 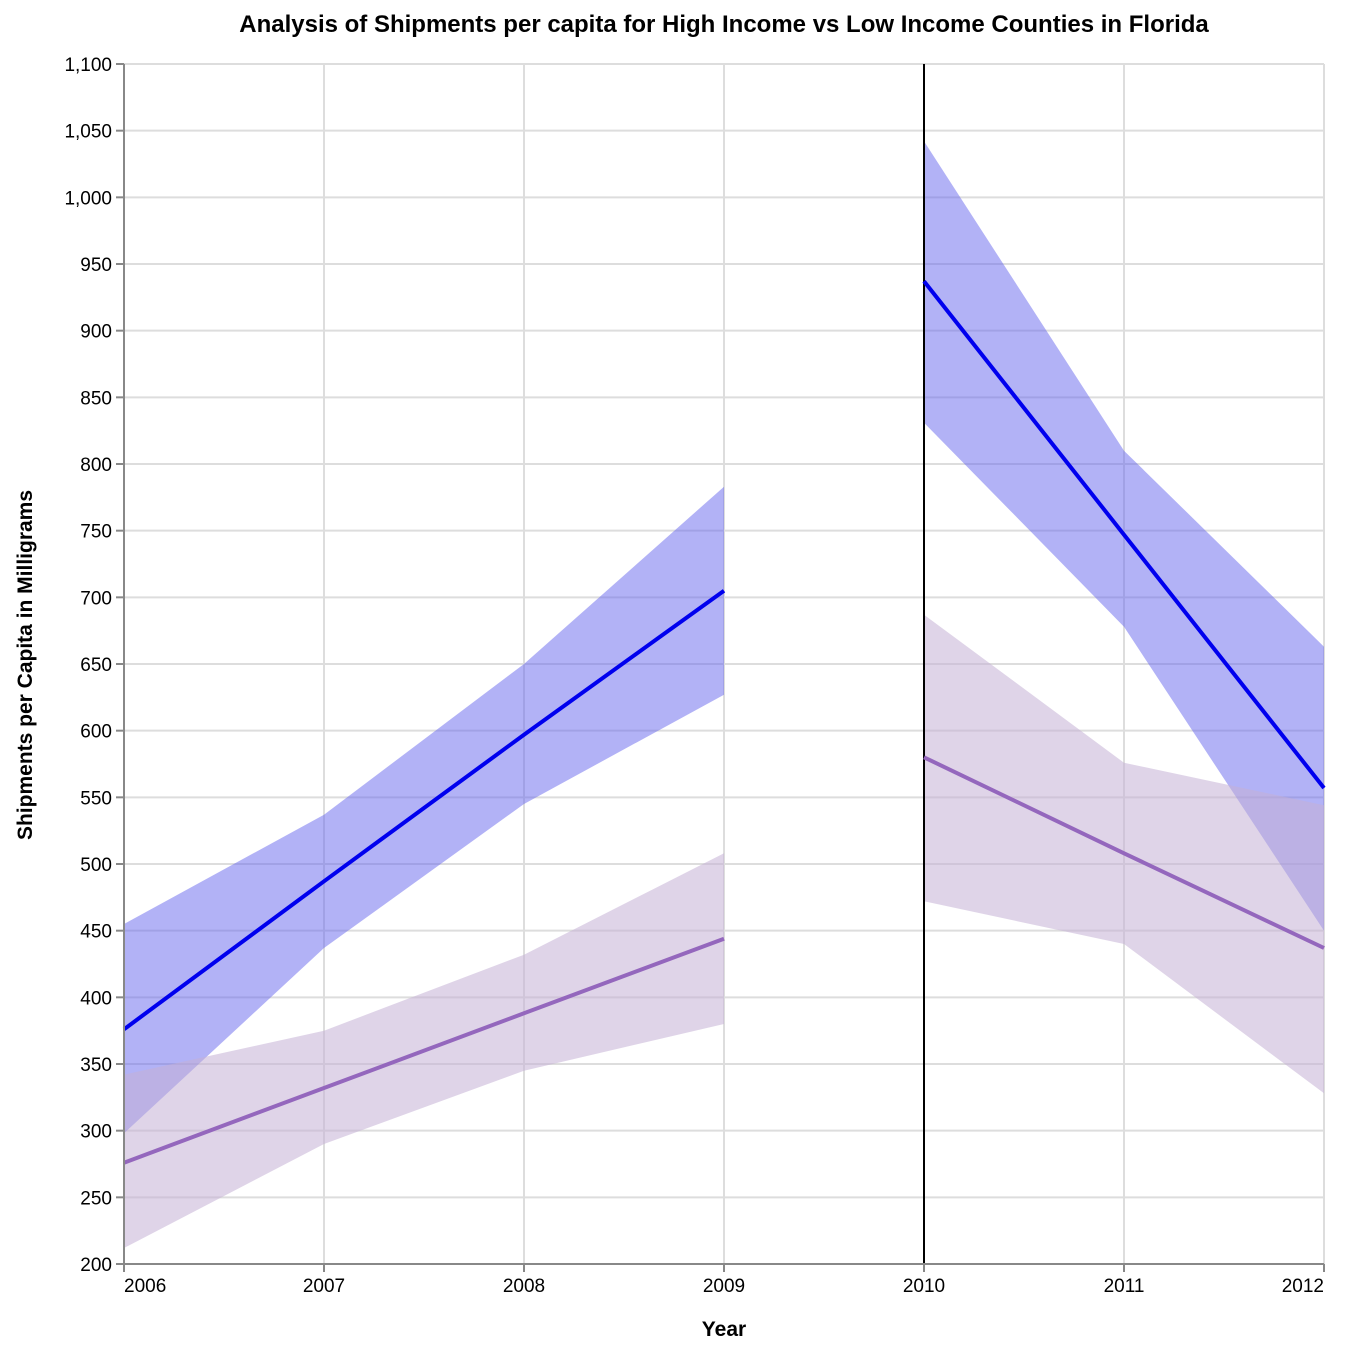 What do you see at coordinates (724, 1286) in the screenshot?
I see `x-tick-label: 2009` at bounding box center [724, 1286].